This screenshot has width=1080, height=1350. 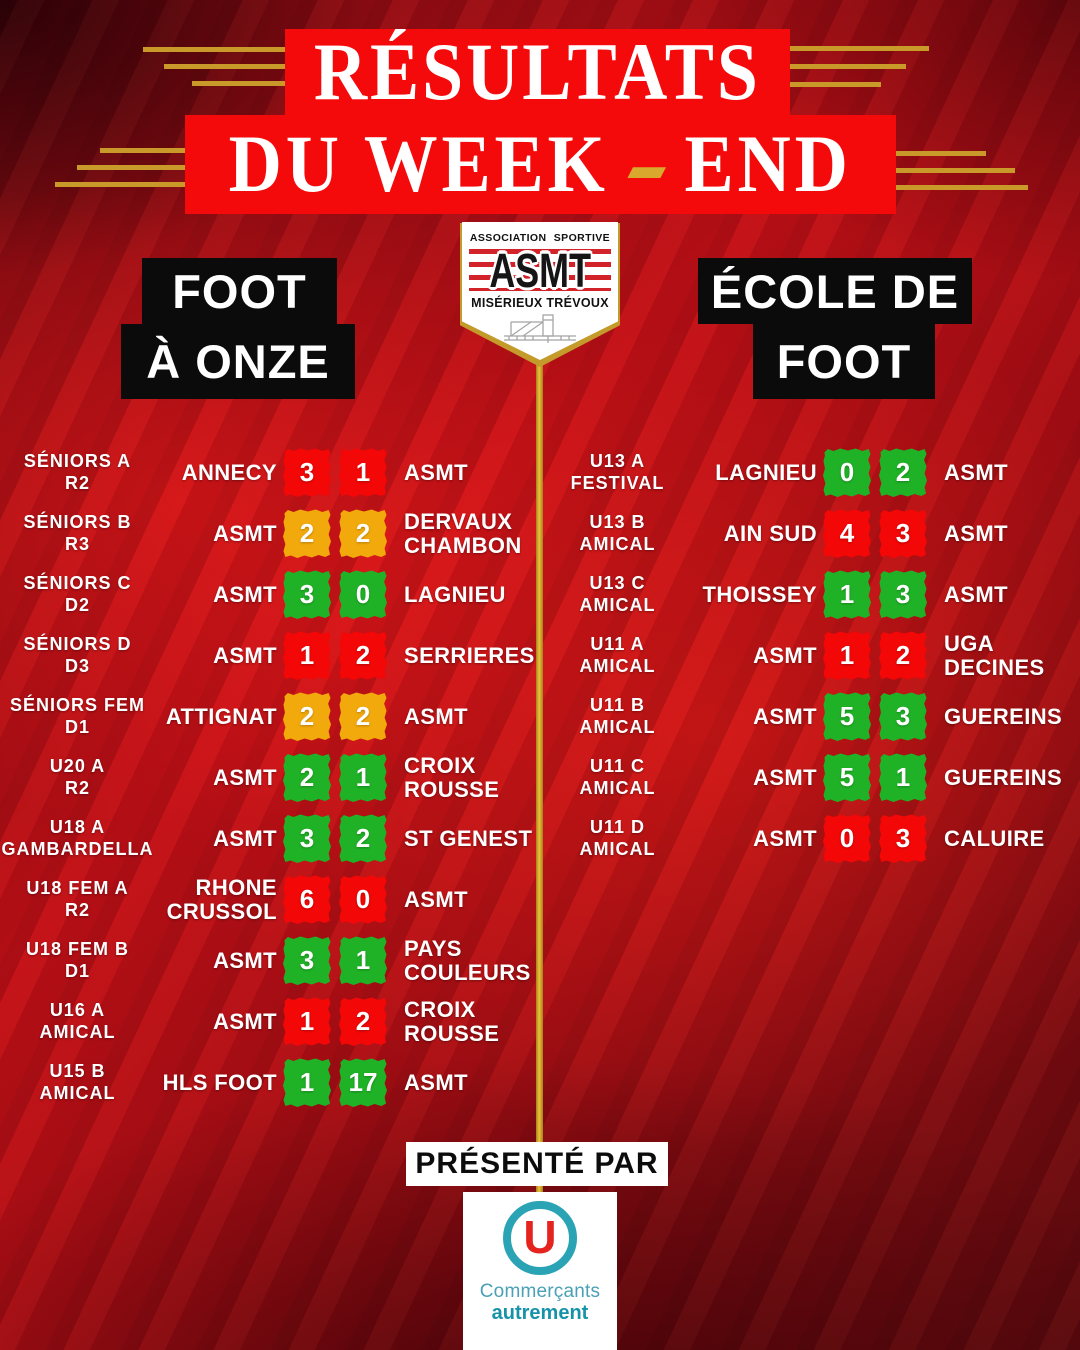 What do you see at coordinates (77, 970) in the screenshot?
I see `category-line2: D1` at bounding box center [77, 970].